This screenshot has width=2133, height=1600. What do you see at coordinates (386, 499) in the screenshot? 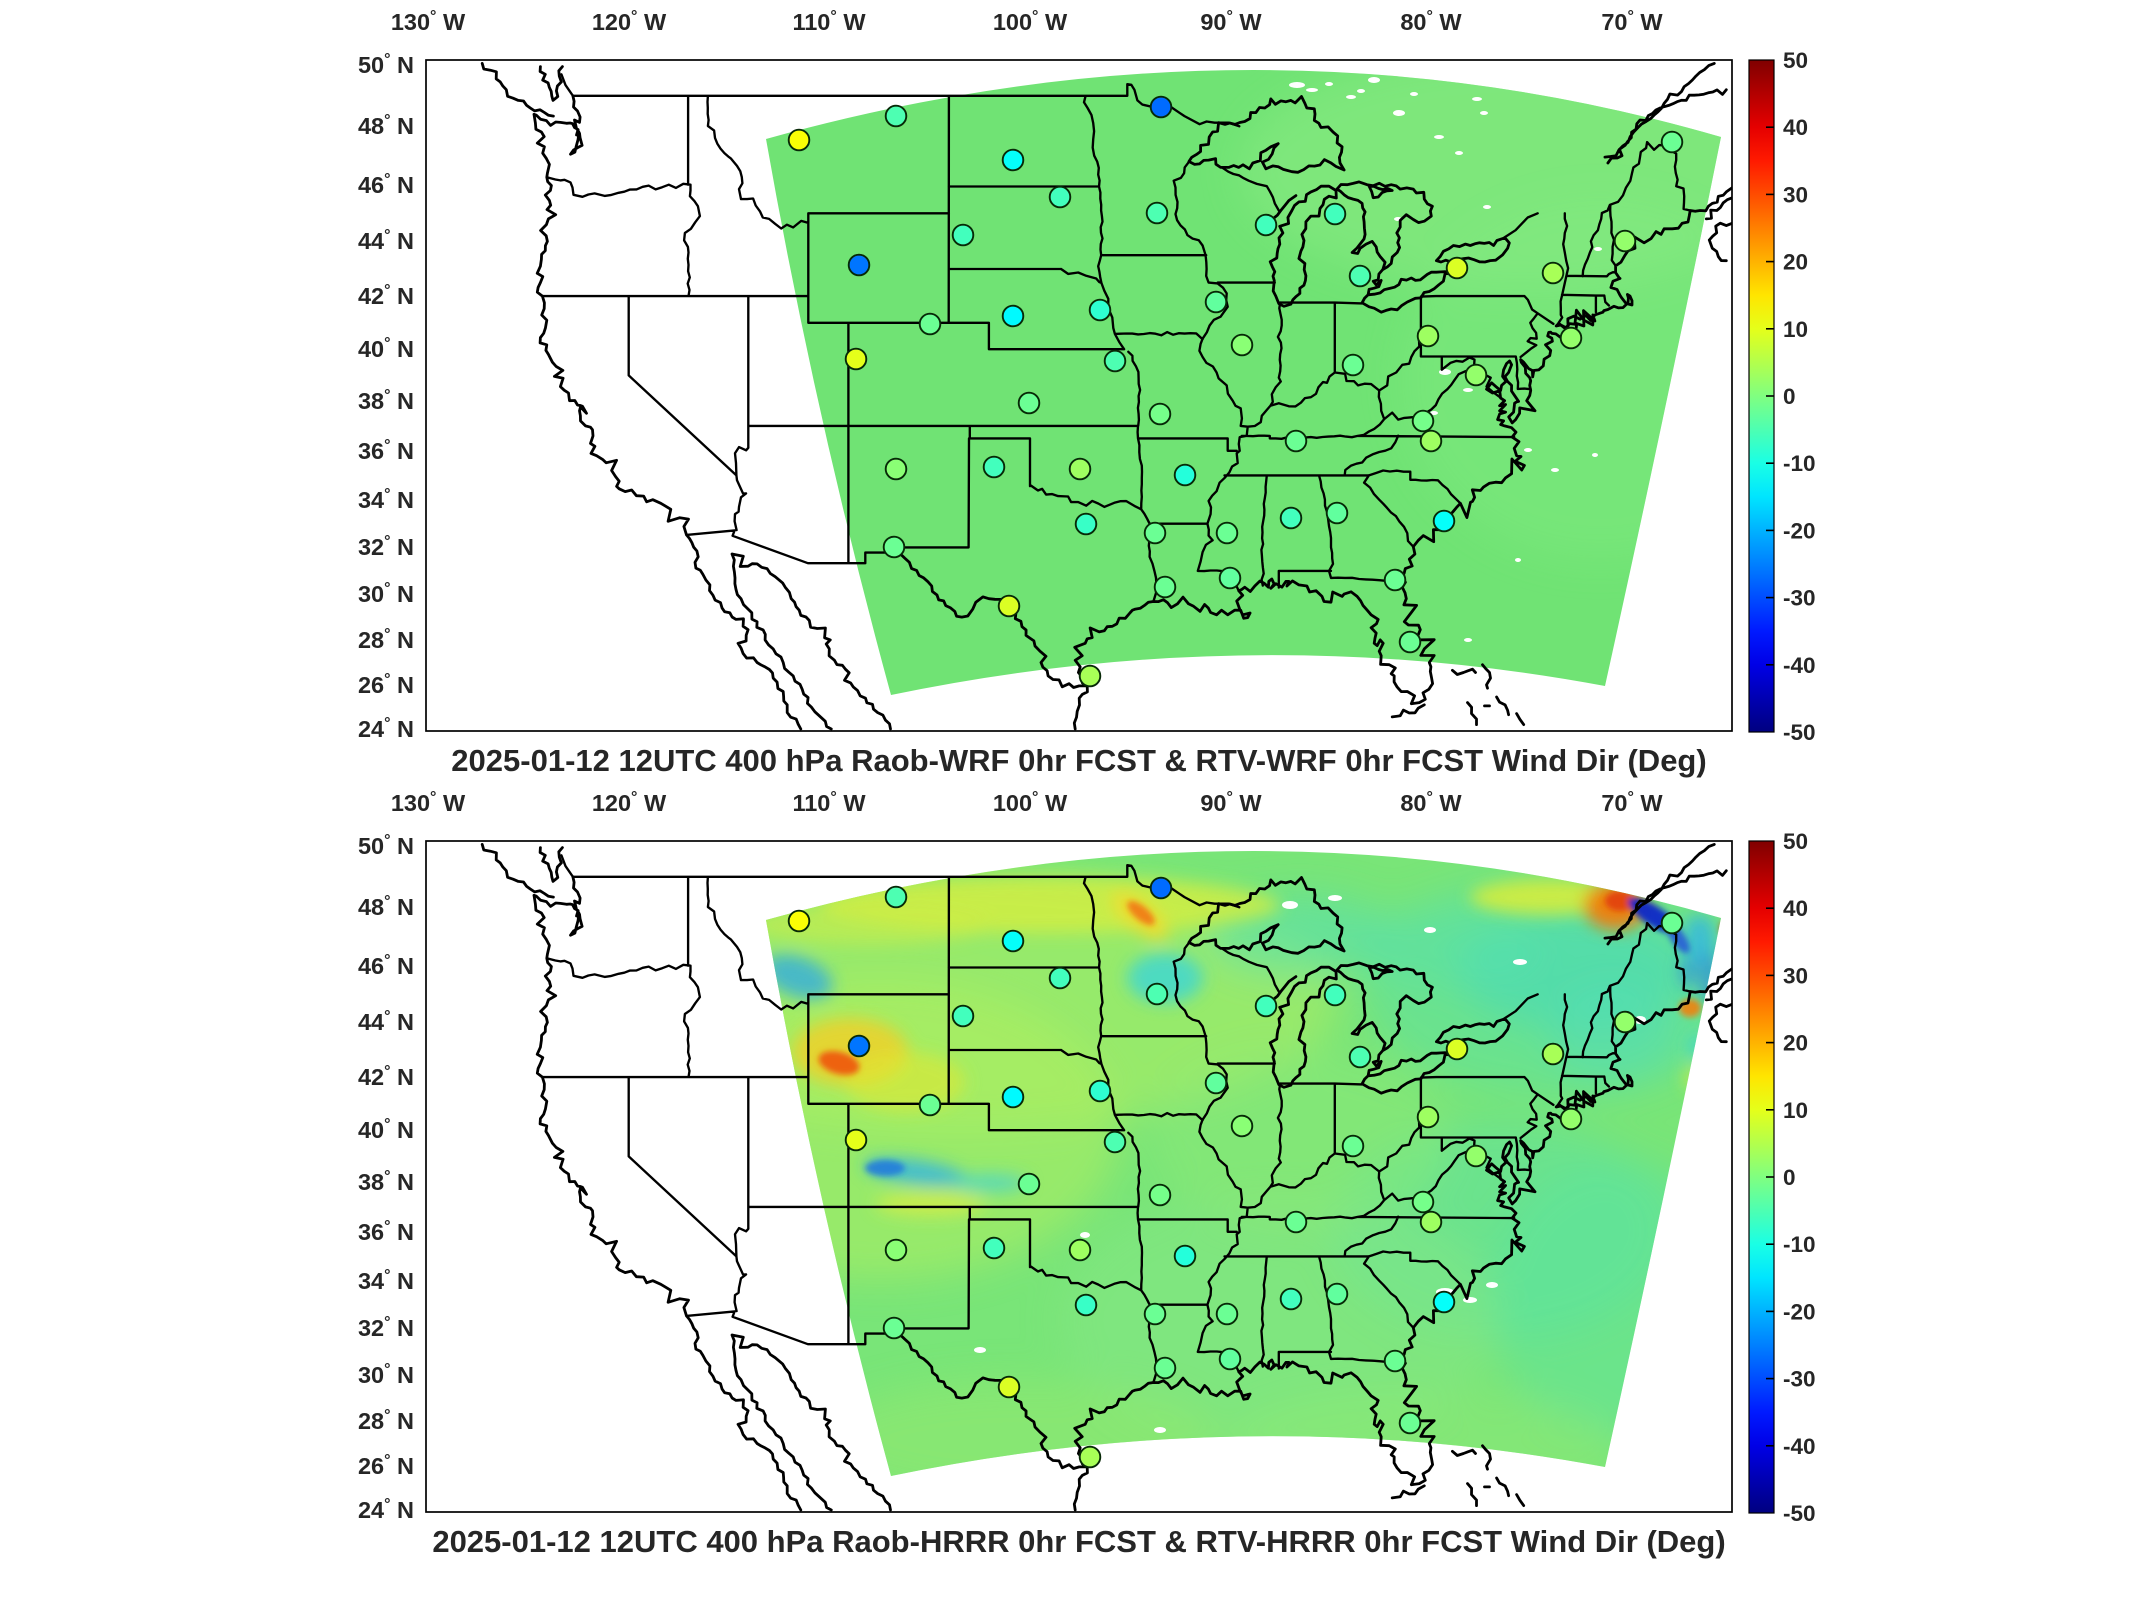
I see `svg-text: 34° N` at bounding box center [386, 499].